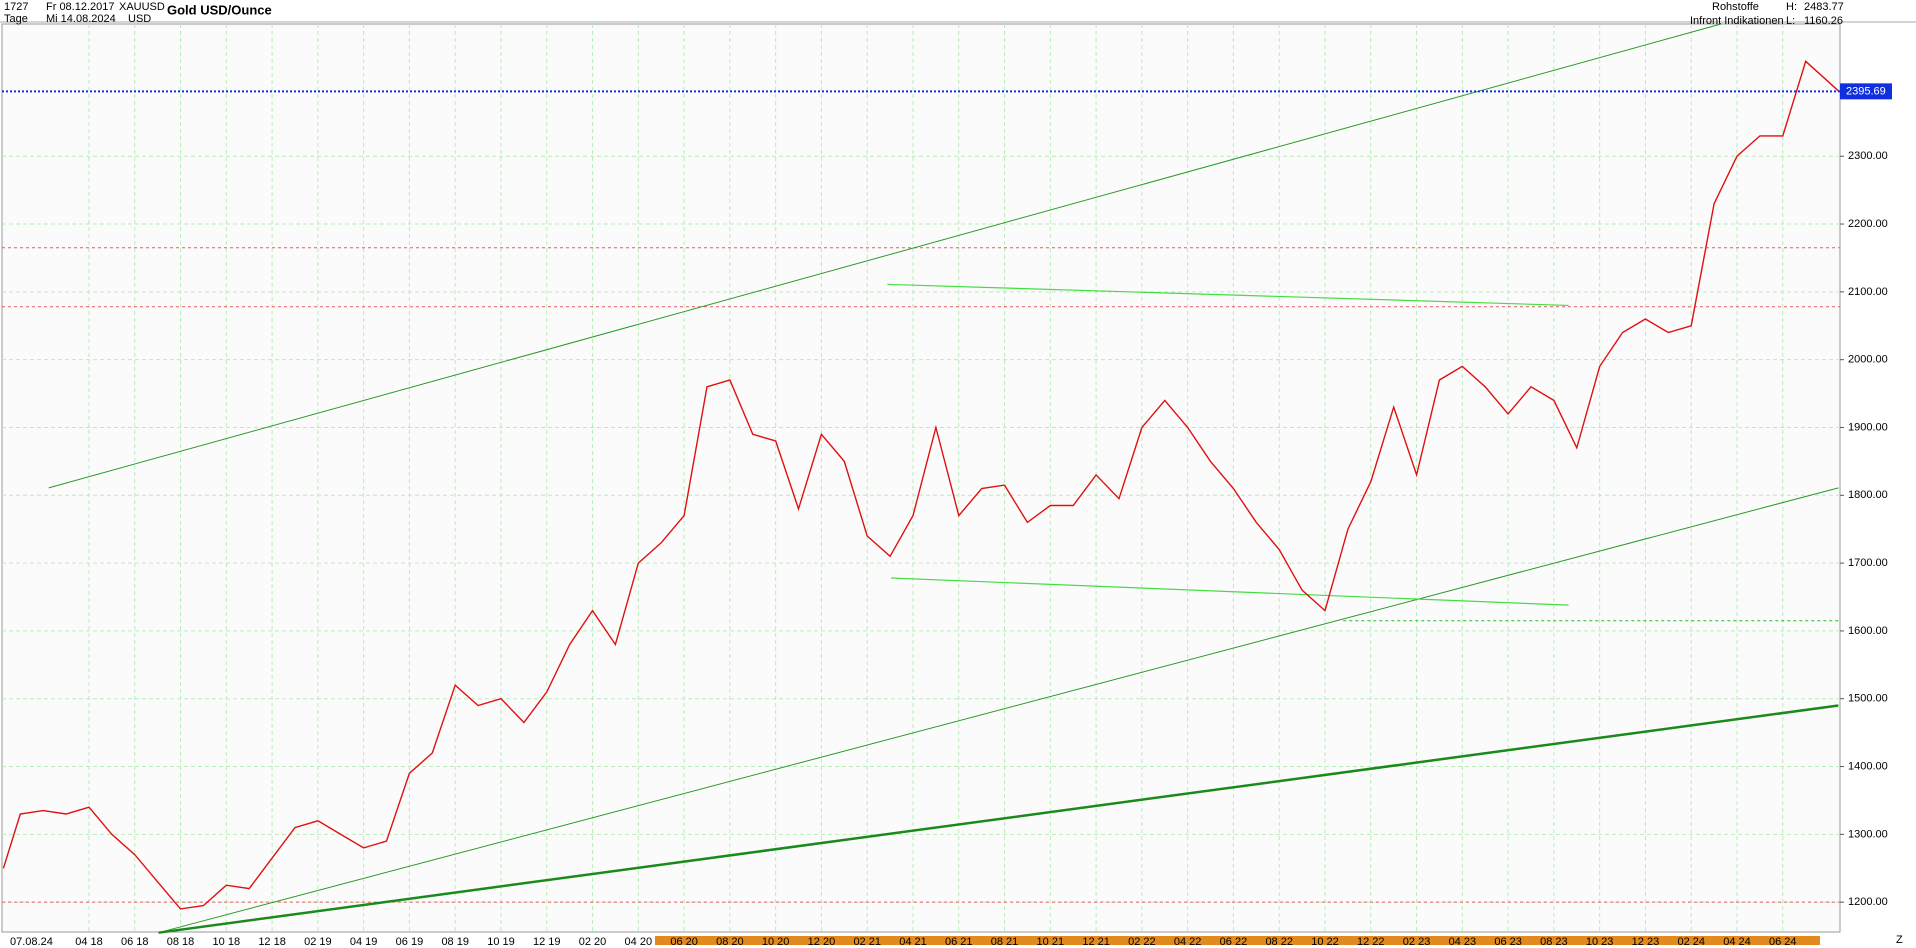 This screenshot has height=948, width=1916. What do you see at coordinates (959, 942) in the screenshot?
I see `x-tick-label: 06 21` at bounding box center [959, 942].